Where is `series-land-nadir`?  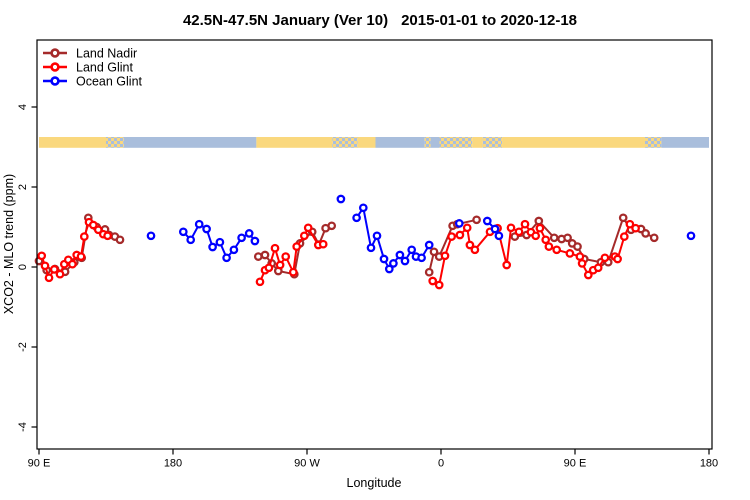 series-land-nadir is located at coordinates (346, 246).